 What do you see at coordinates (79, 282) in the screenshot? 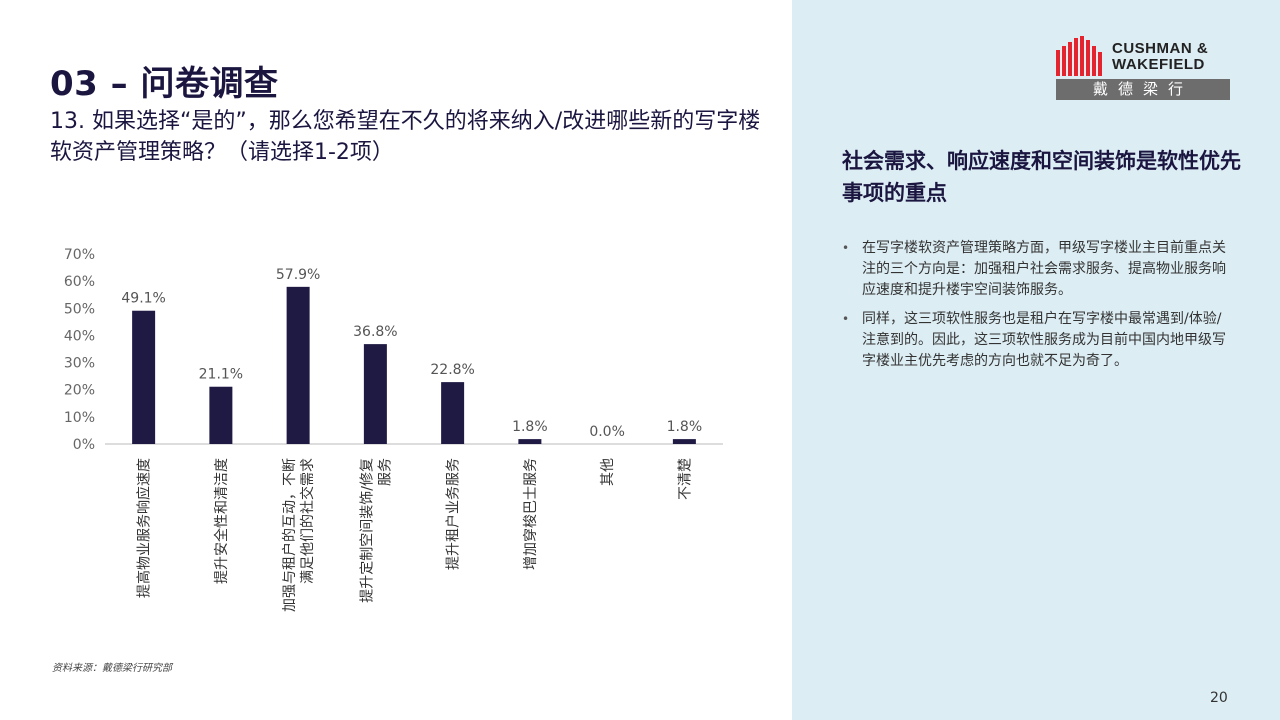
I see `y-tick-label: 60%` at bounding box center [79, 282].